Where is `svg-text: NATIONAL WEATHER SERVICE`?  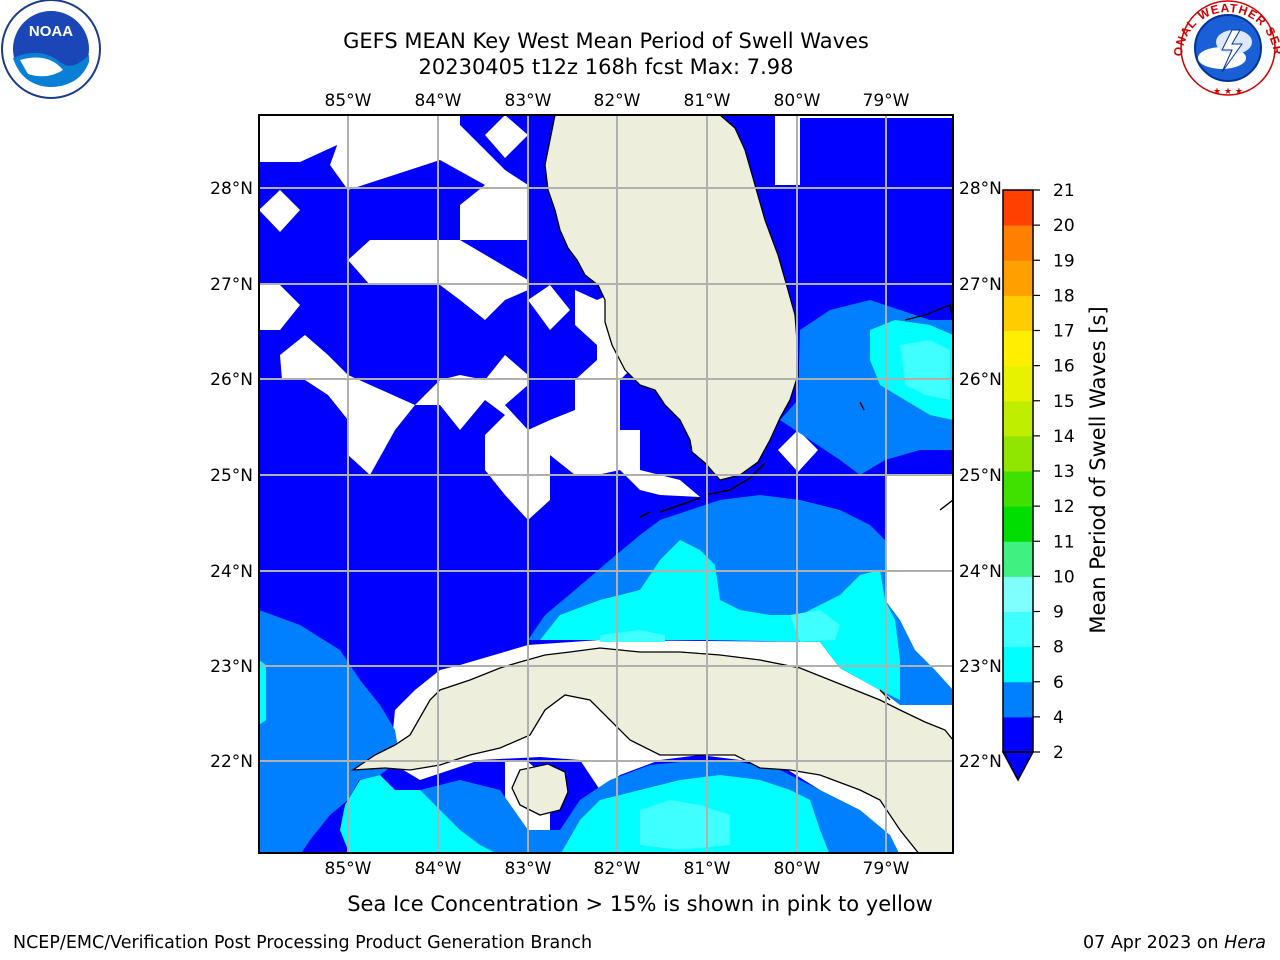
svg-text: NATIONAL WEATHER SERVICE is located at coordinates (640, 28).